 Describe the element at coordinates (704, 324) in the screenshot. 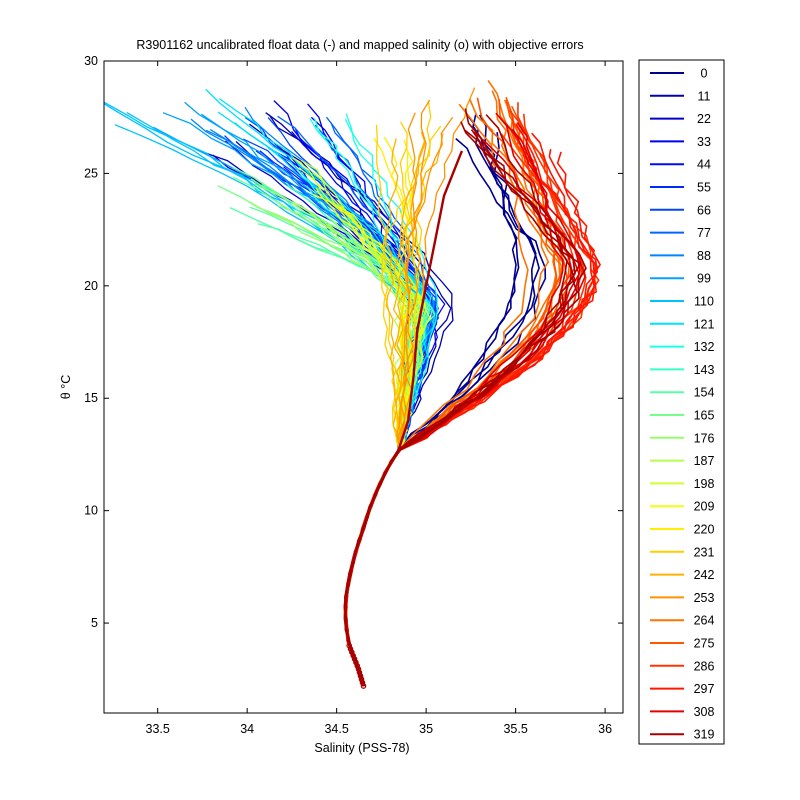

I see `legend-label-121: 121` at that location.